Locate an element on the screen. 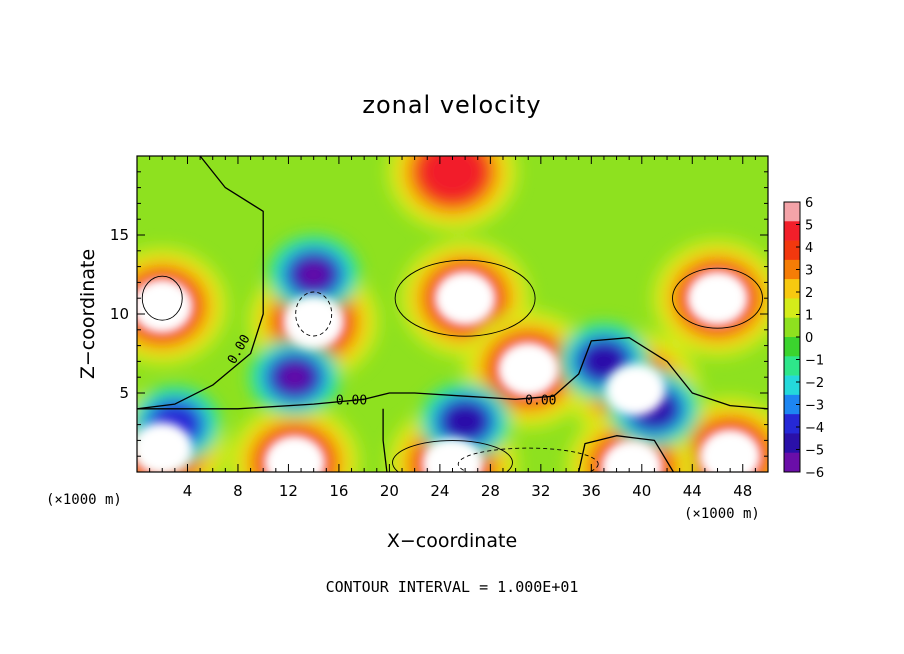  colorbar-tick-label: 0 is located at coordinates (809, 338).